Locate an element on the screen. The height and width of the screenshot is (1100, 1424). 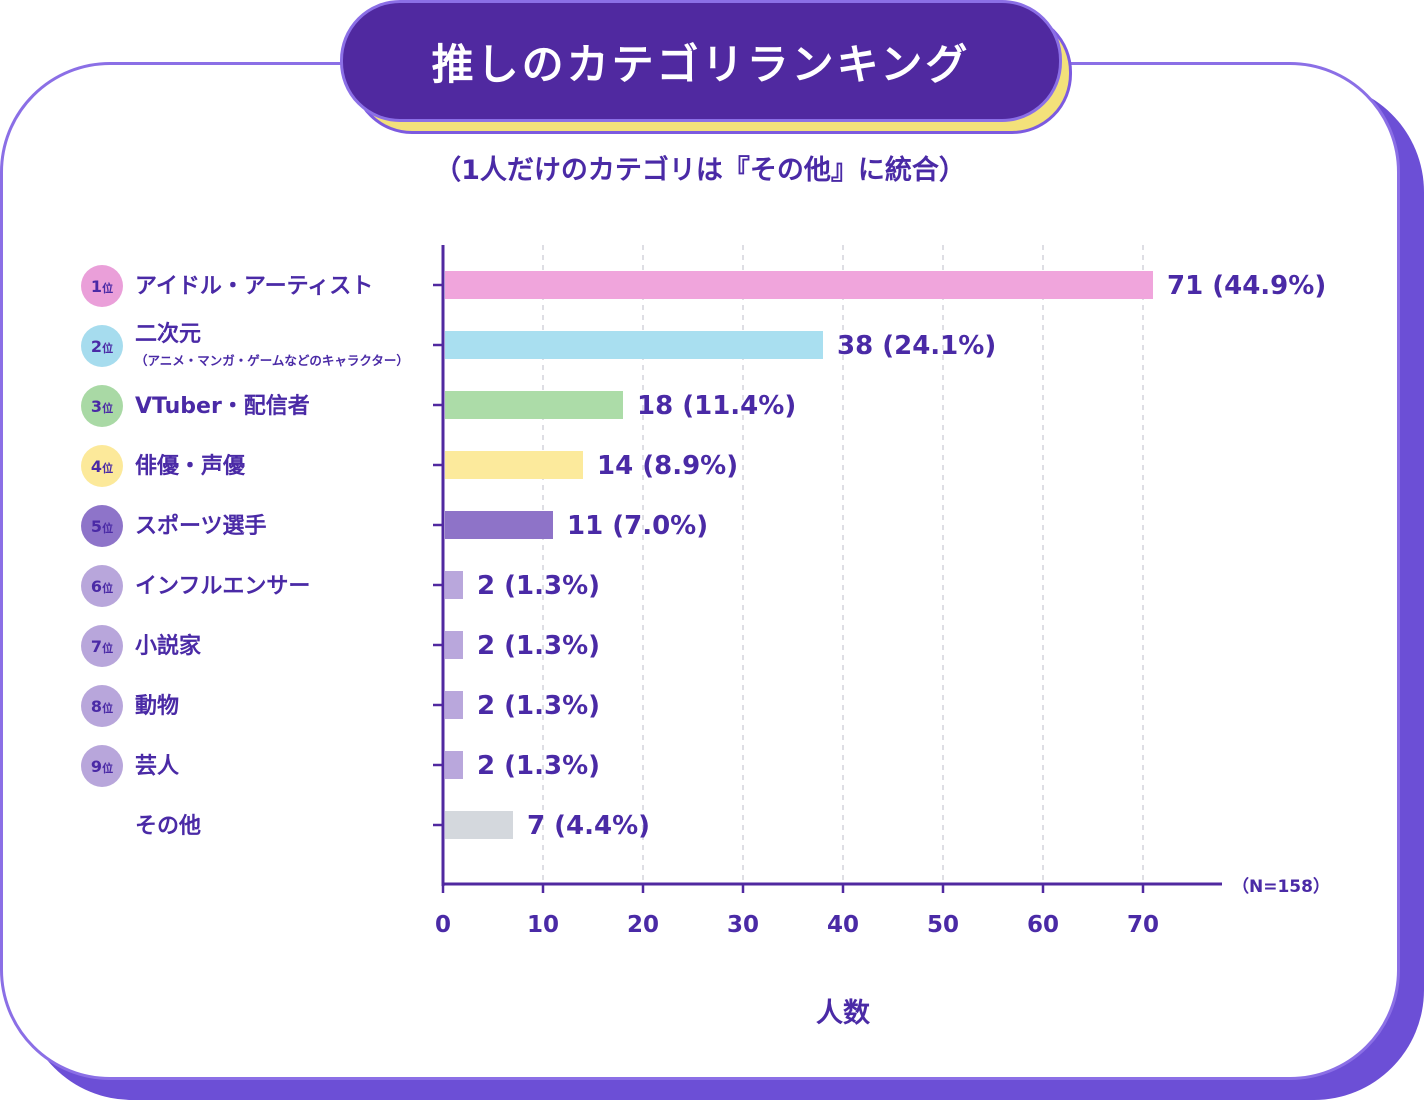
category-label: スポーツ選手 is located at coordinates (201, 526).